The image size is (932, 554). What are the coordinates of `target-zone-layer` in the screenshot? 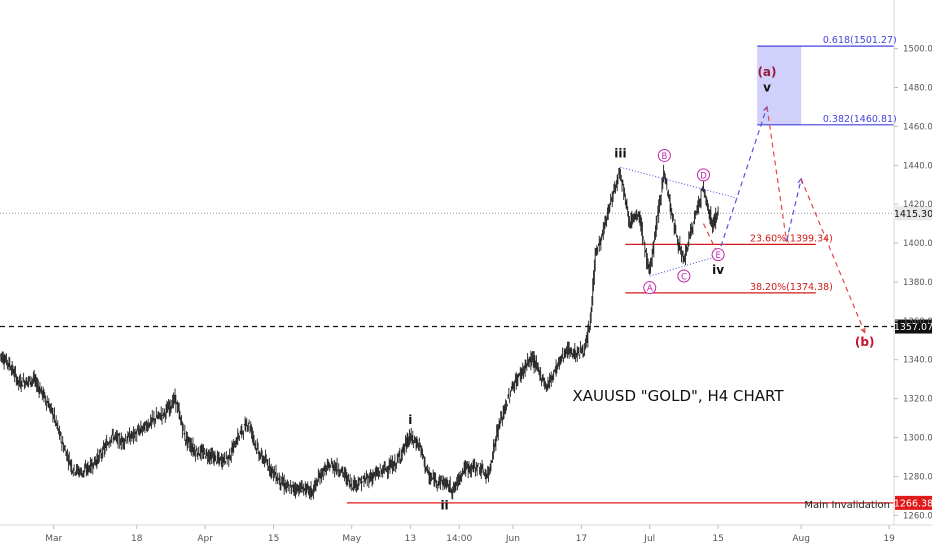 It's located at (779, 85).